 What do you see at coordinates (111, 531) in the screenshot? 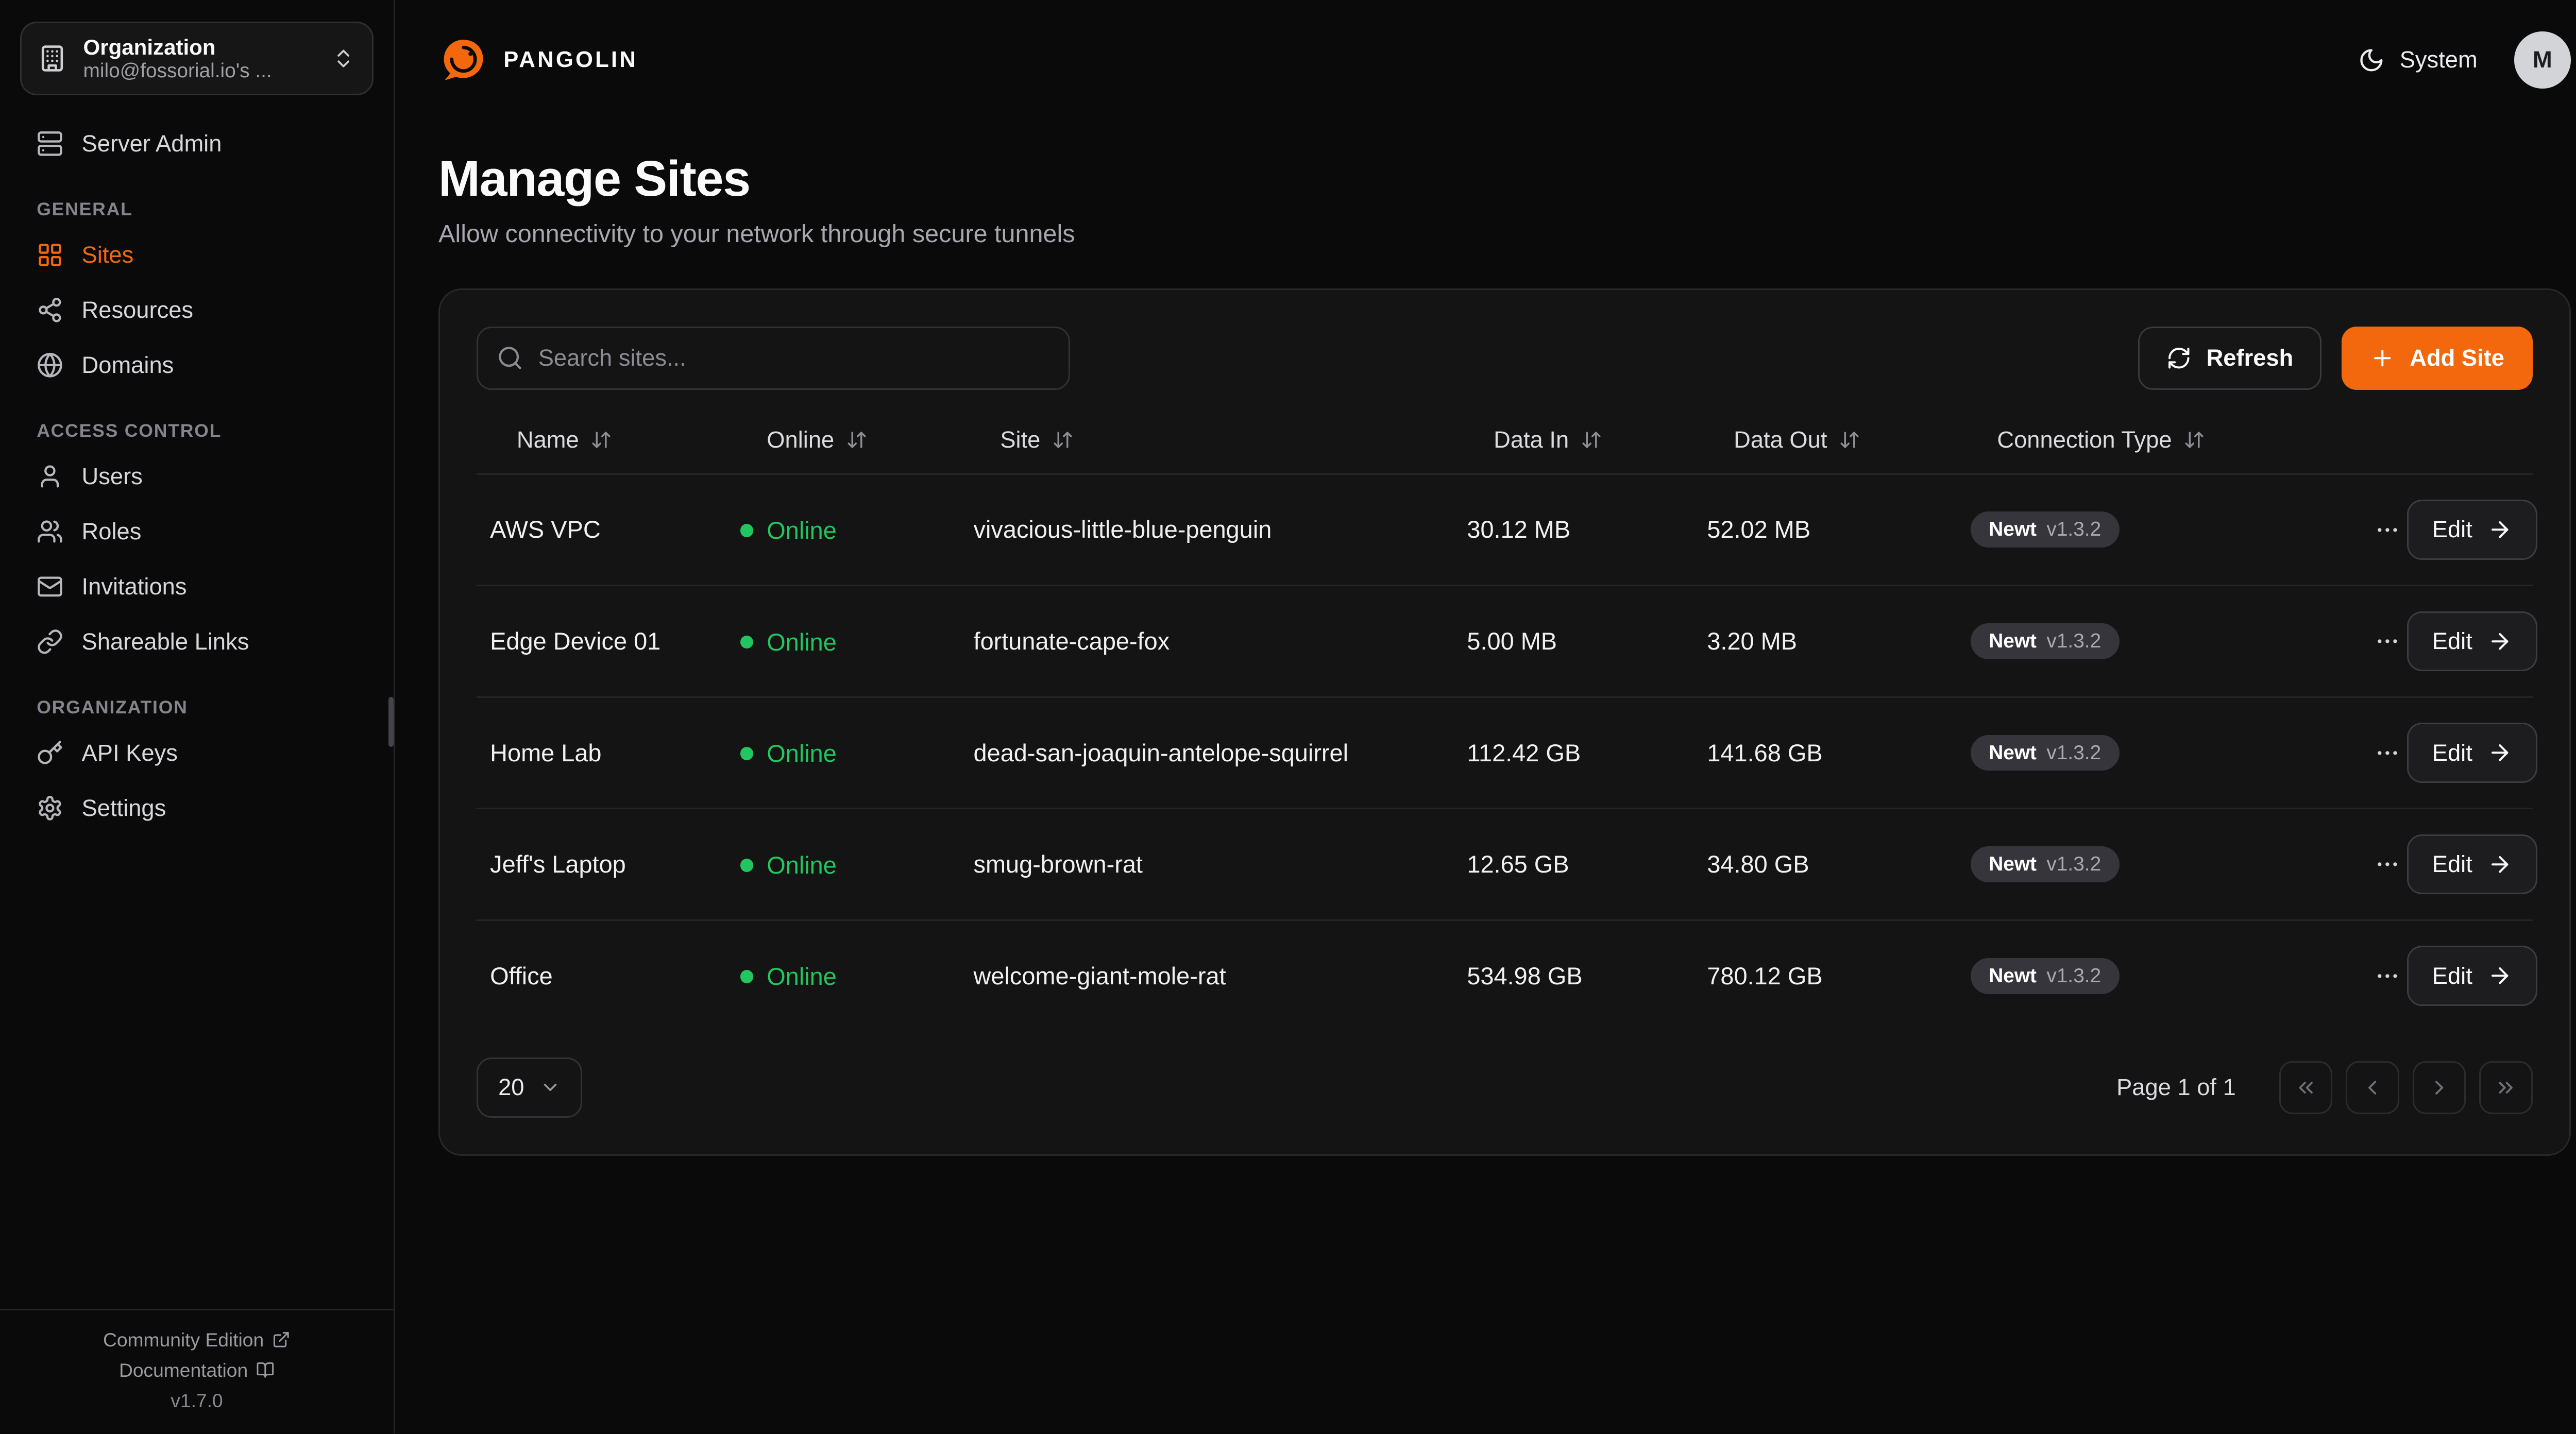
I see `sidebar-item-label: Roles` at bounding box center [111, 531].